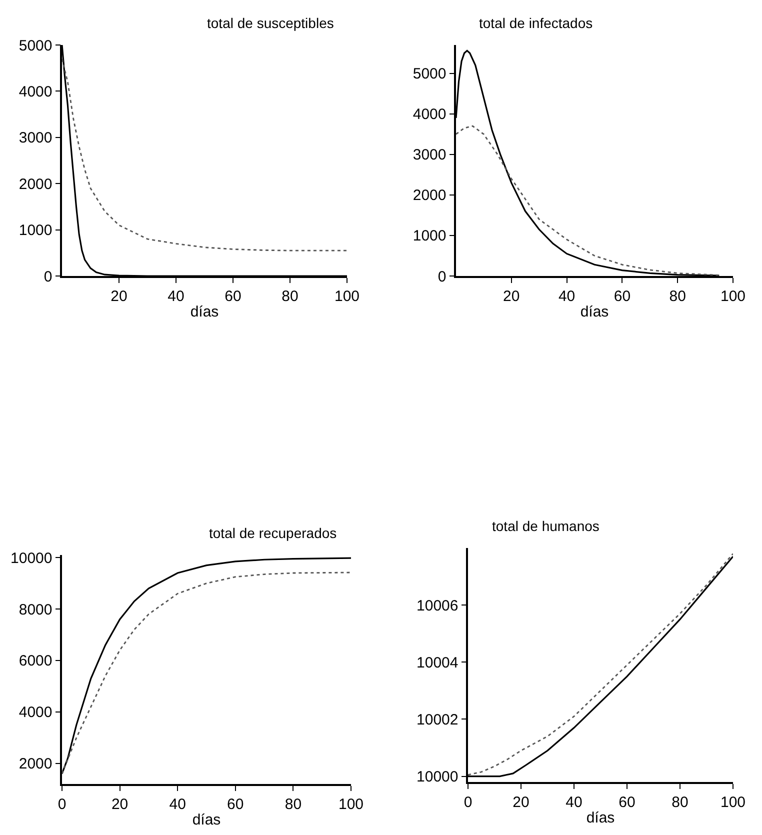  What do you see at coordinates (35, 661) in the screenshot?
I see `y-tick-label: 6000` at bounding box center [35, 661].